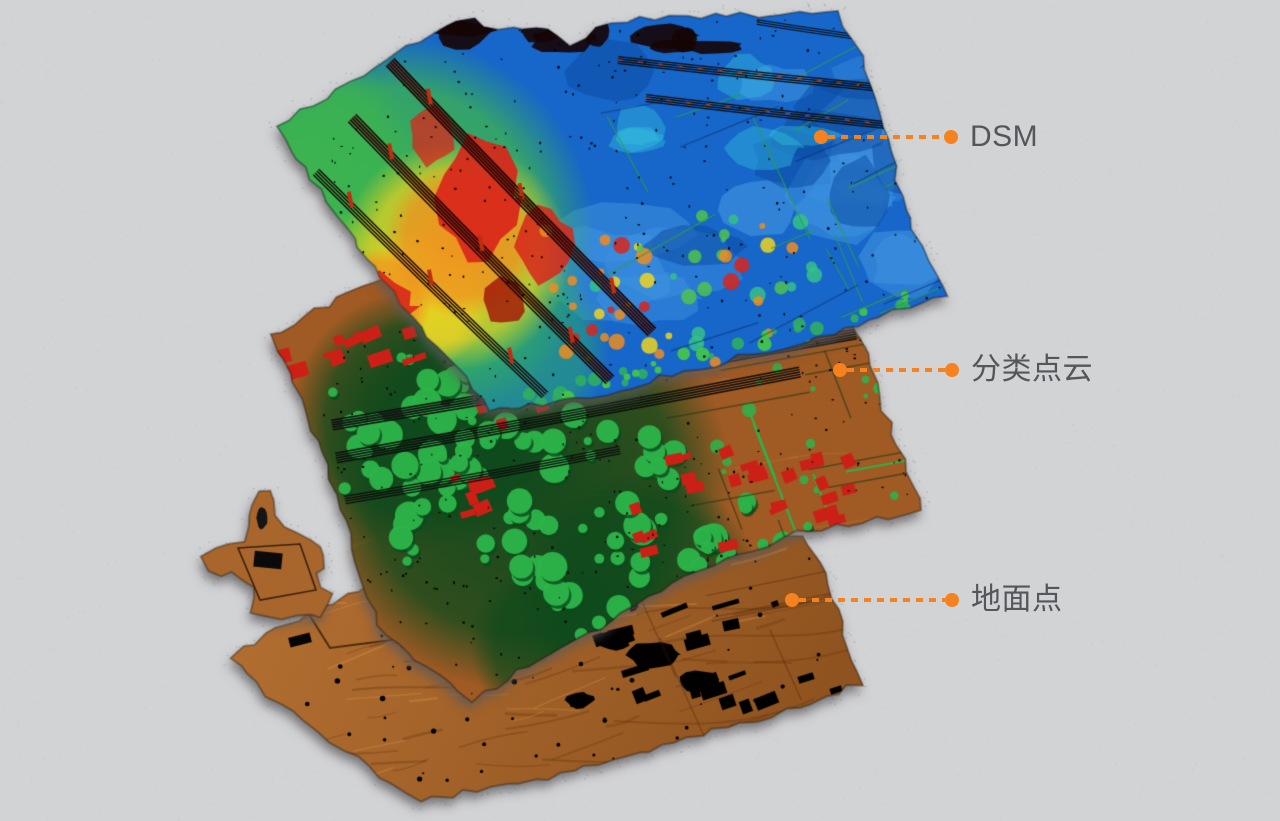  Describe the element at coordinates (1017, 599) in the screenshot. I see `layer-label-ground-points: 地面点` at that location.